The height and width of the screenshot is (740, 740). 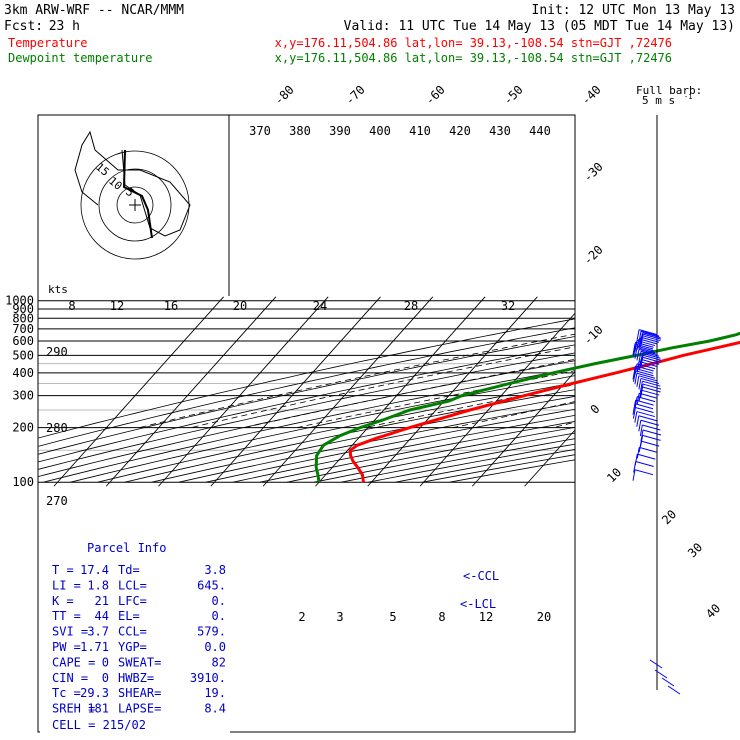 What do you see at coordinates (139, 709) in the screenshot?
I see `parcel-label-2: LAPSE=` at bounding box center [139, 709].